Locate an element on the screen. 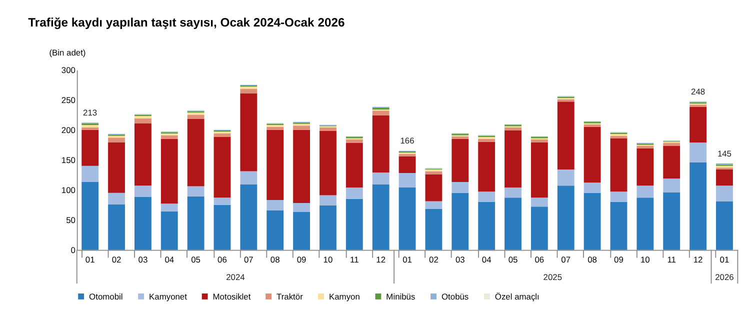 Image resolution: width=748 pixels, height=334 pixels. text: 2026 is located at coordinates (724, 277).